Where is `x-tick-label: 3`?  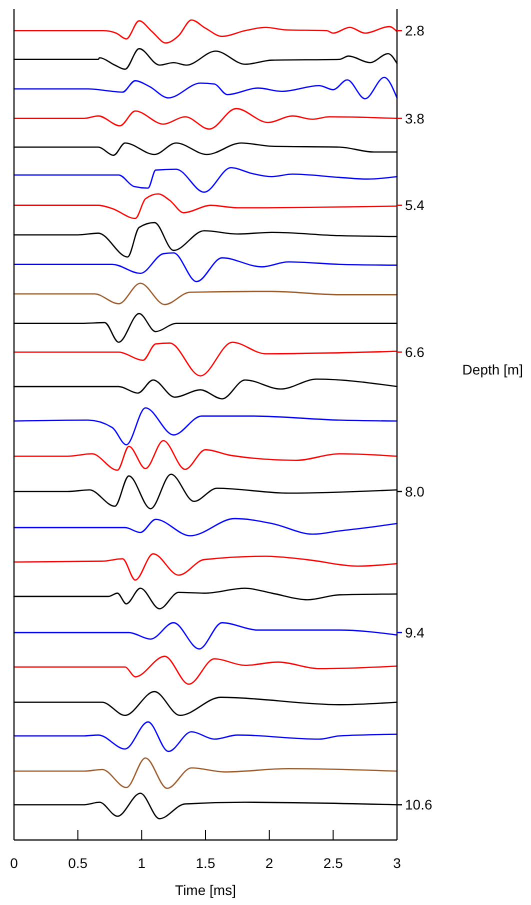
x-tick-label: 3 is located at coordinates (397, 863).